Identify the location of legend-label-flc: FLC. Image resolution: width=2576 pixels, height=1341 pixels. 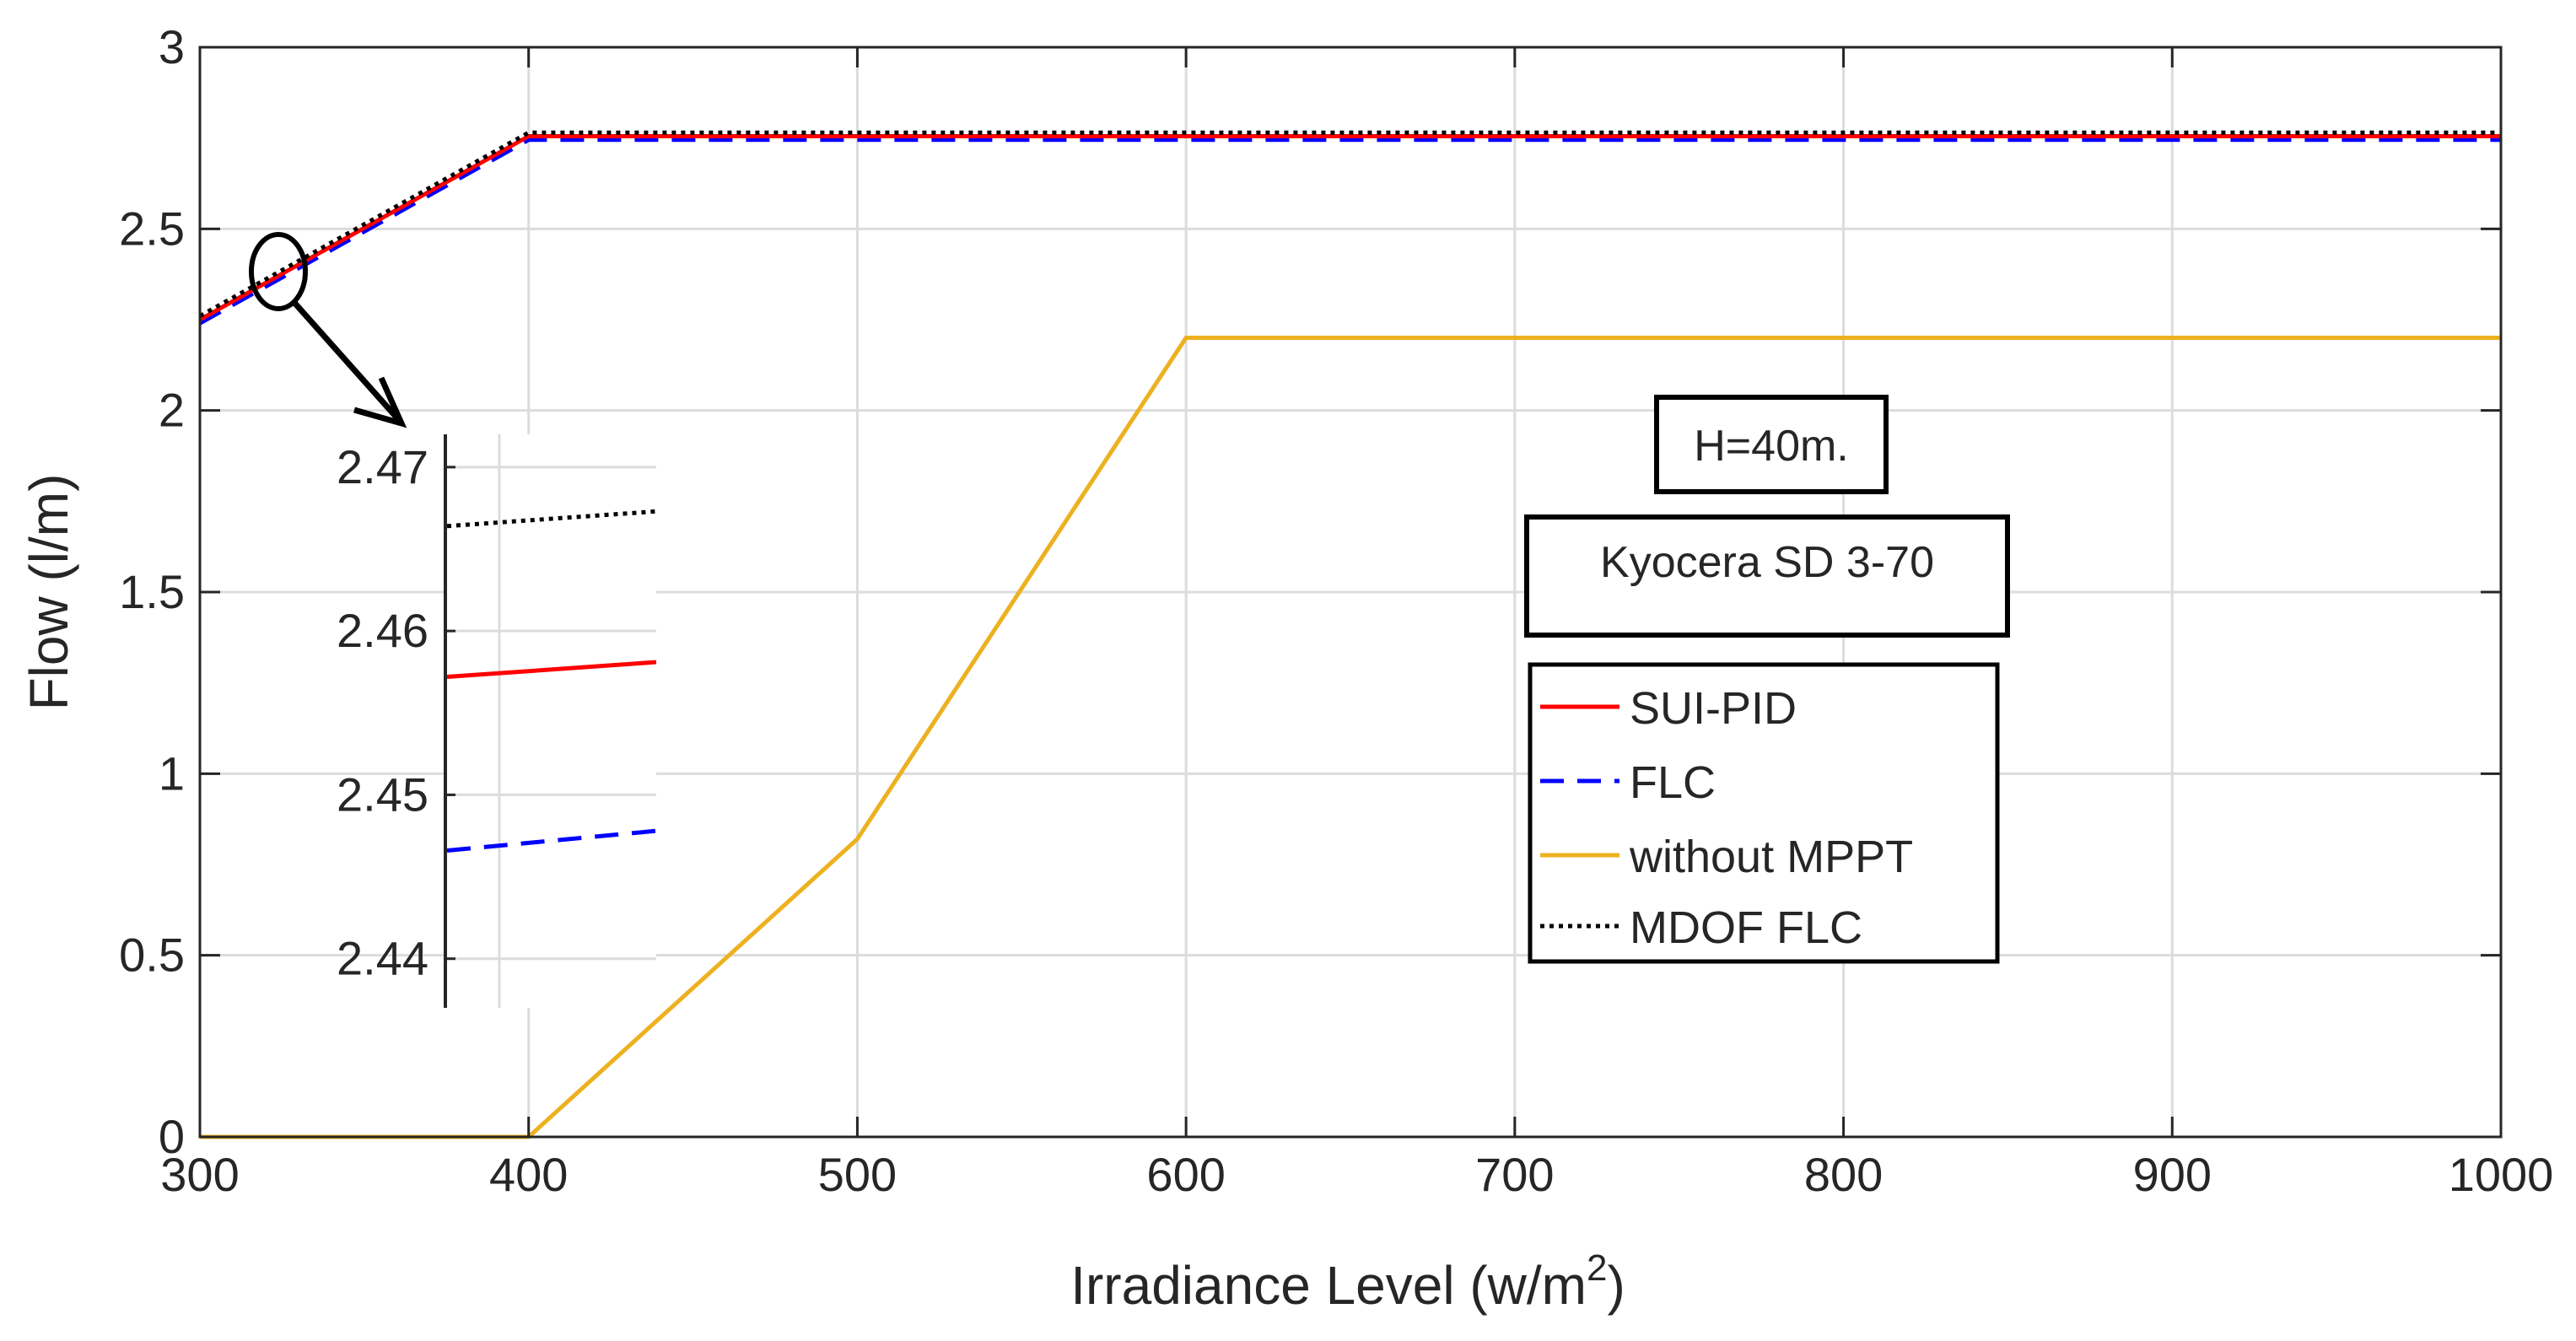
(1673, 782).